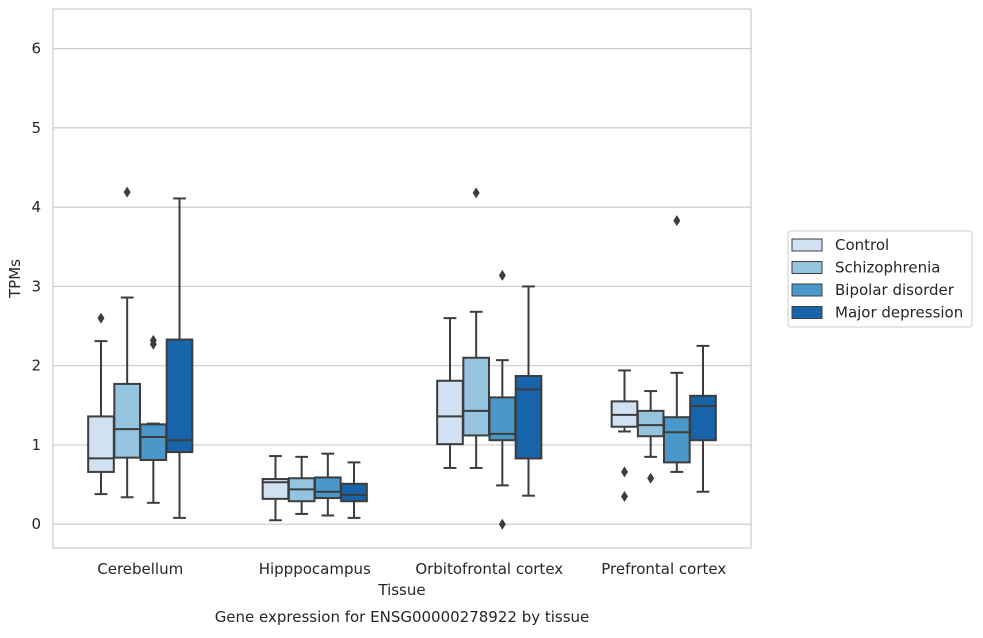 The image size is (983, 638). I want to click on y-tick-label: 1, so click(36, 445).